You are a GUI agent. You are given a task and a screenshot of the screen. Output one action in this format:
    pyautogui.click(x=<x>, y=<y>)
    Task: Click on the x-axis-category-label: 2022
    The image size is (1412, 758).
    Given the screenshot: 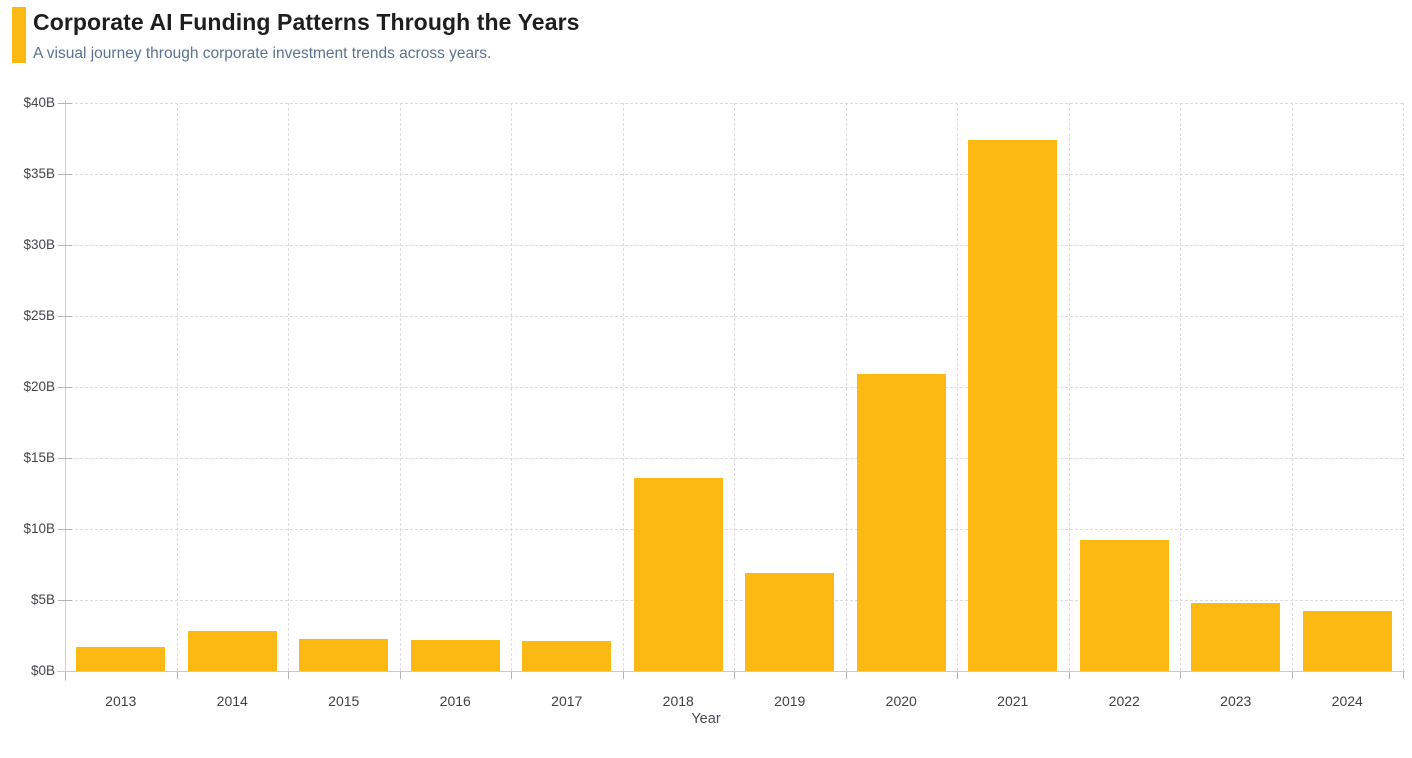 What is the action you would take?
    pyautogui.click(x=1124, y=701)
    